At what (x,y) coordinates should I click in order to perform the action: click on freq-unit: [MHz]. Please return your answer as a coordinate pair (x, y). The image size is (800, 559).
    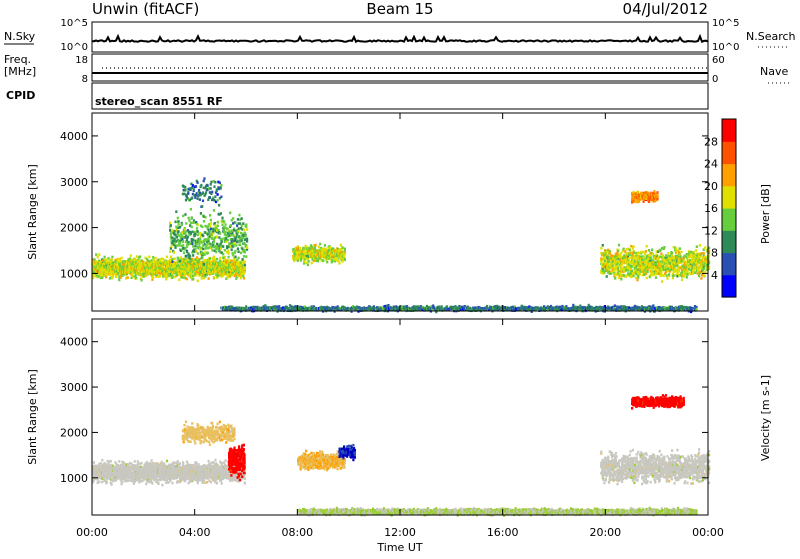
    Looking at the image, I should click on (20, 71).